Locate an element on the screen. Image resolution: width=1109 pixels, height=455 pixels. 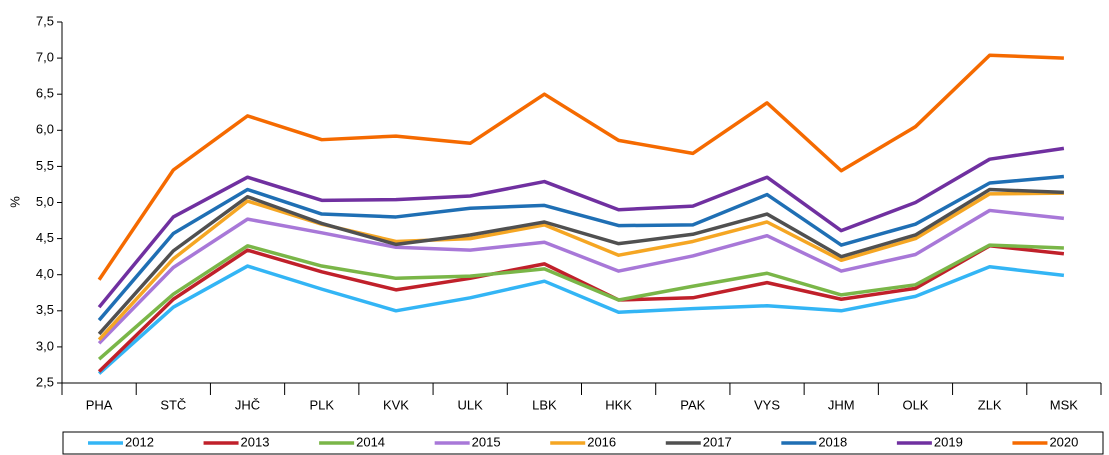
x-tick-label: JHČ is located at coordinates (247, 404).